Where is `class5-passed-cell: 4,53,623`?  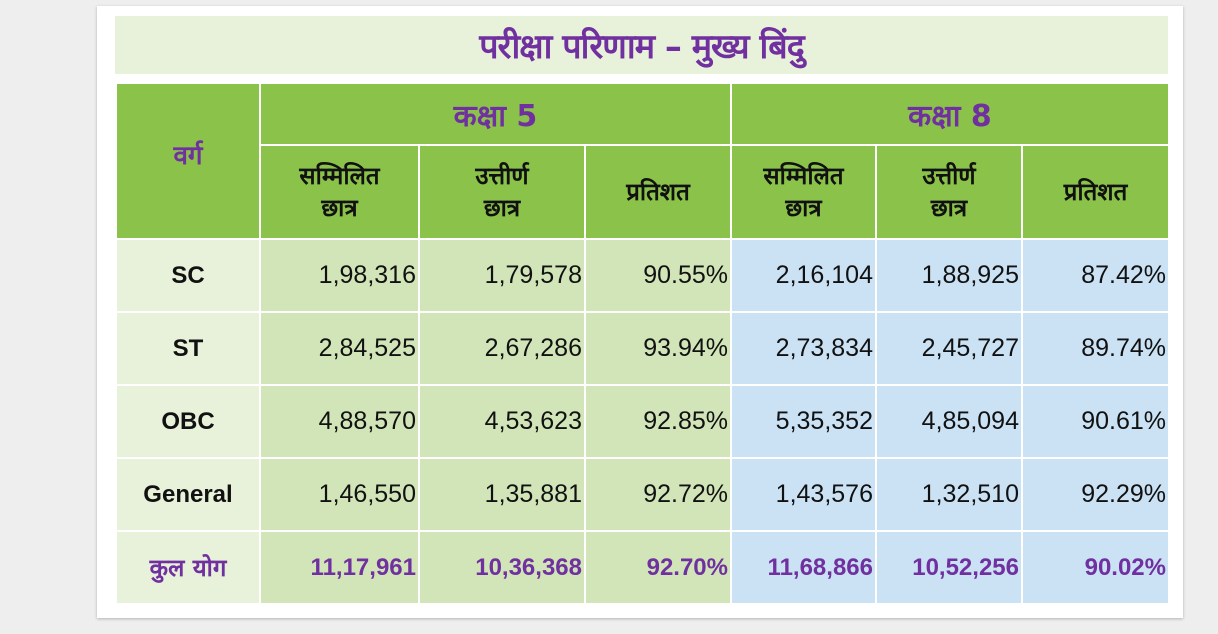
class5-passed-cell: 4,53,623 is located at coordinates (502, 421).